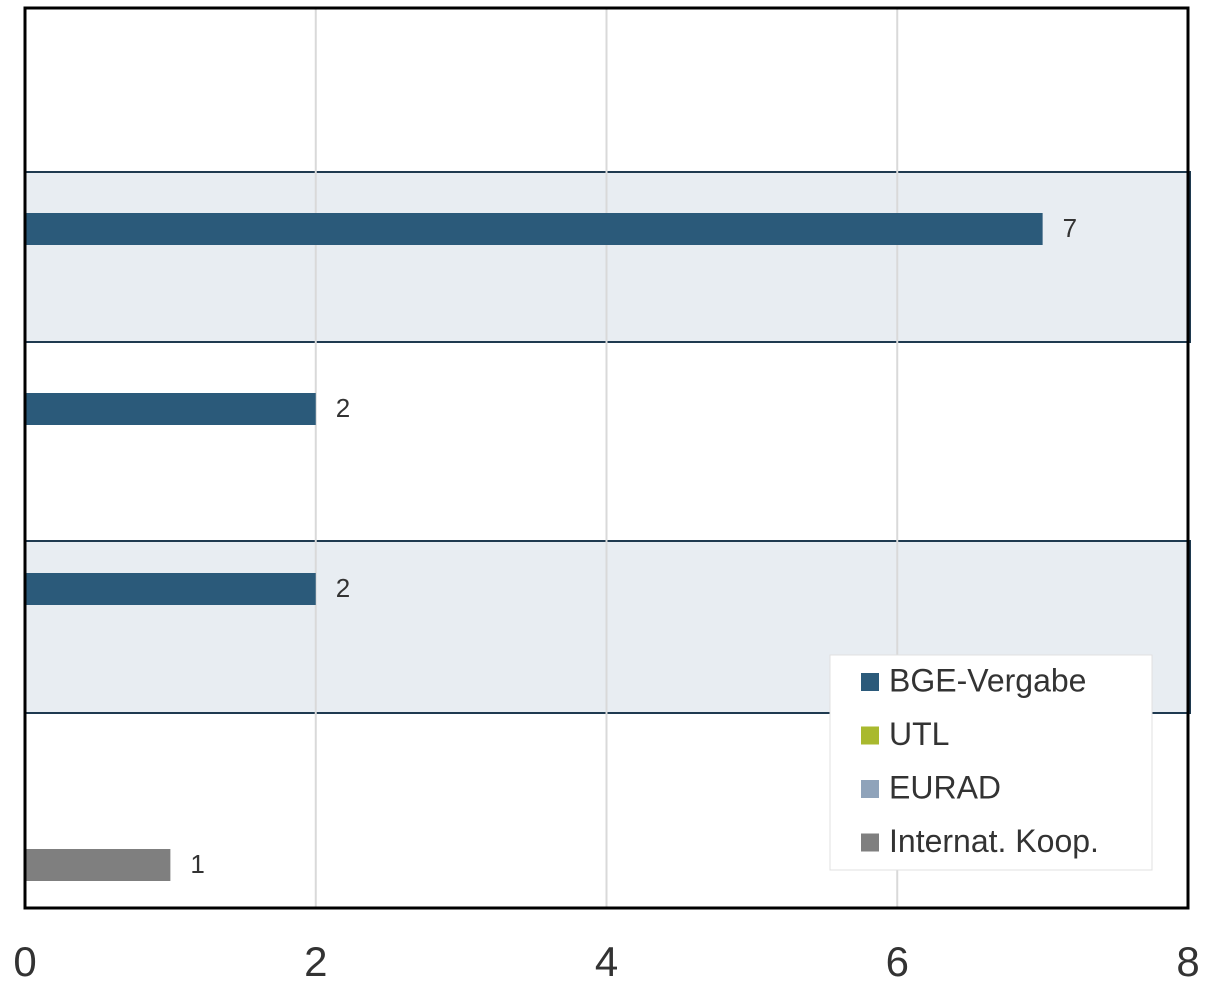 This screenshot has height=985, width=1210. What do you see at coordinates (991, 762) in the screenshot?
I see `legend` at bounding box center [991, 762].